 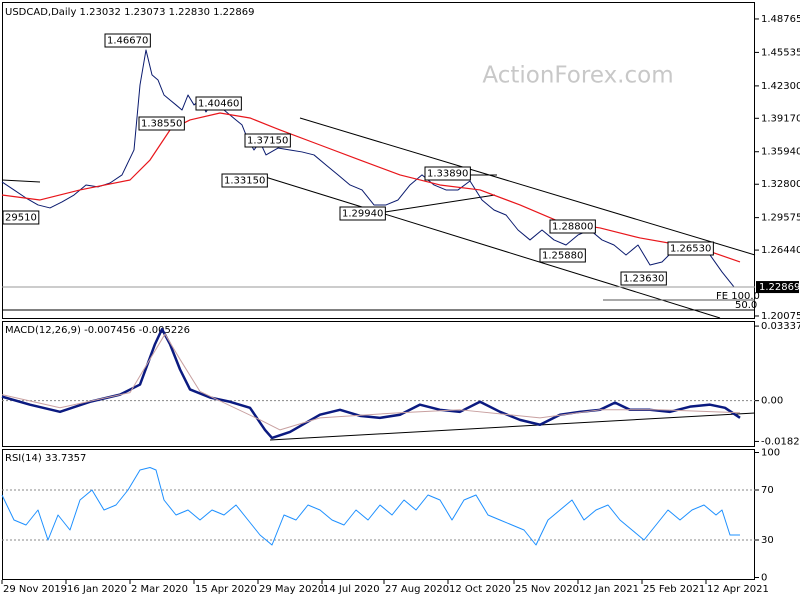 I want to click on x-tick-label: 2 Mar 2020, so click(x=159, y=589).